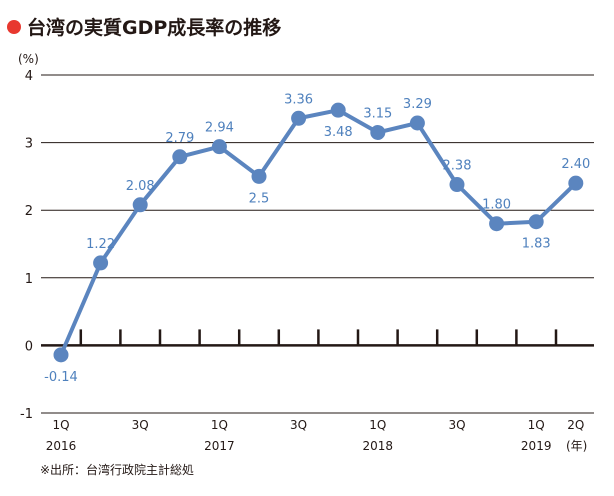 This screenshot has height=496, width=614. I want to click on x-year-label: 2017, so click(219, 446).